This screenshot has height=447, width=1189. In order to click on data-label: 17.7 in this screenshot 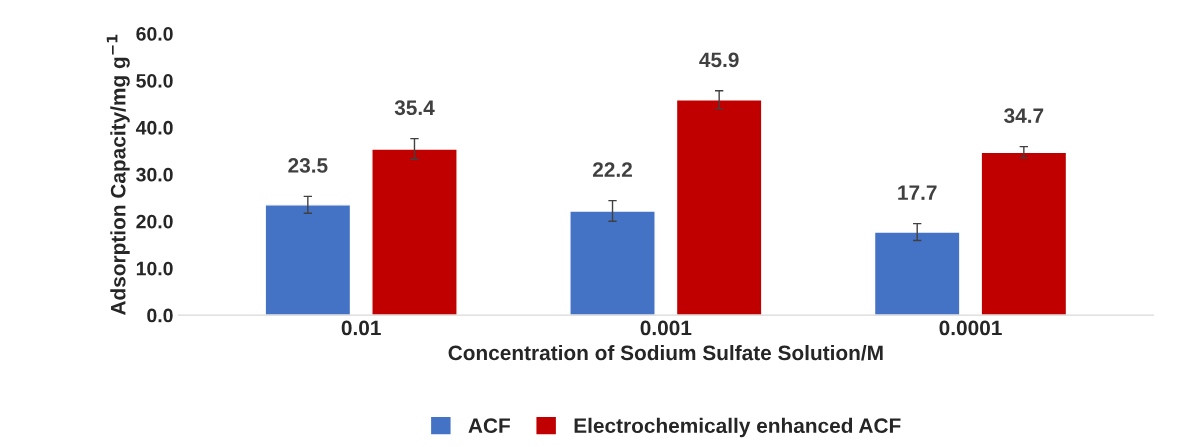, I will do `click(917, 192)`.